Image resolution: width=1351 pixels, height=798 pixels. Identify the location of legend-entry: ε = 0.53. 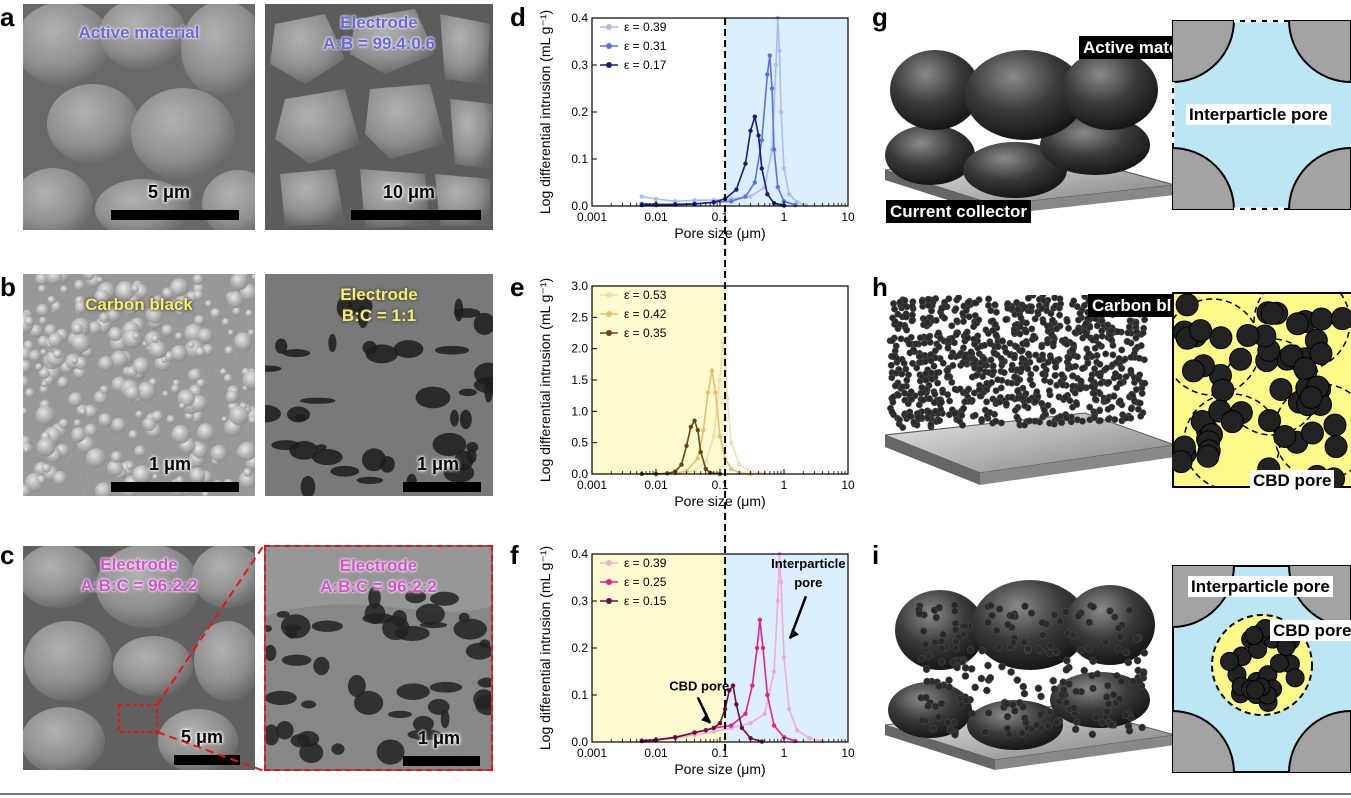
(645, 295).